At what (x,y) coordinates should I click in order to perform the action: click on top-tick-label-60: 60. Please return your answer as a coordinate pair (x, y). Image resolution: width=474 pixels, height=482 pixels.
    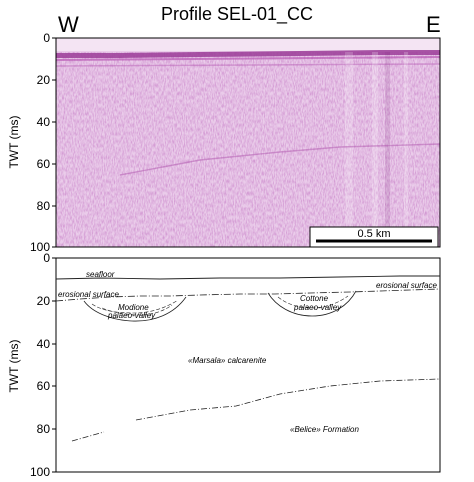
    Looking at the image, I should click on (44, 164).